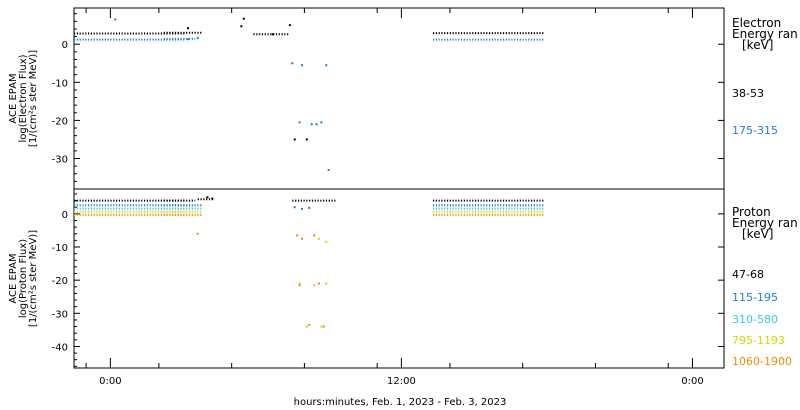  I want to click on y-tick-label: -40, so click(60, 347).